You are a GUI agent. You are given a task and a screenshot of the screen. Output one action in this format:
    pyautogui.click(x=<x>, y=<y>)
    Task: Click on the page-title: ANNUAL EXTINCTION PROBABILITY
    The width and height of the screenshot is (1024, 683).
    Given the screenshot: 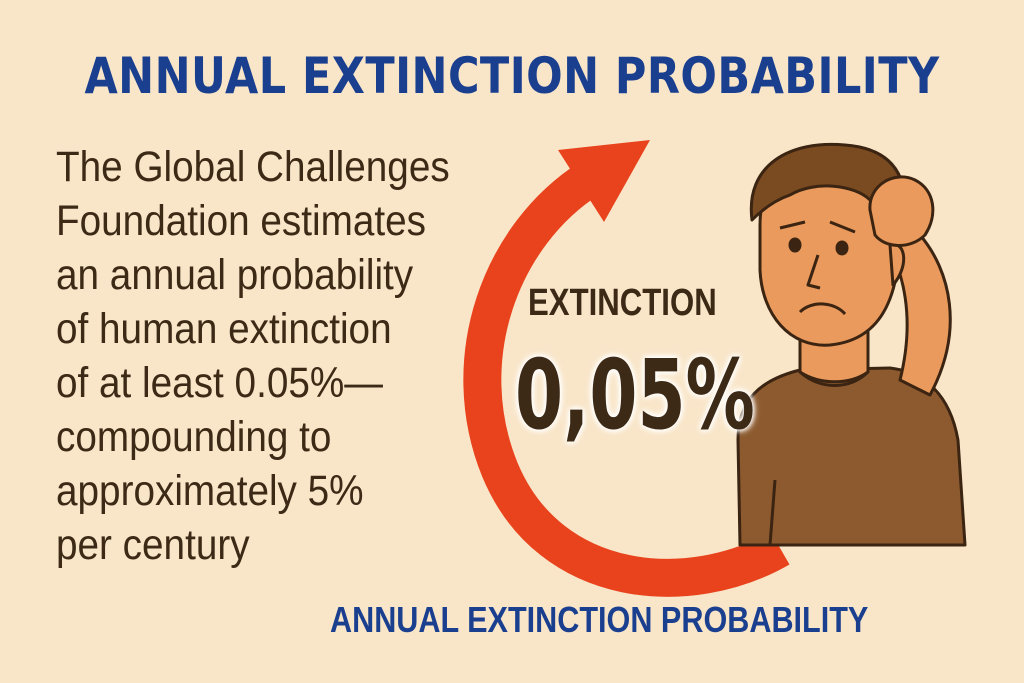 What is the action you would take?
    pyautogui.click(x=512, y=76)
    